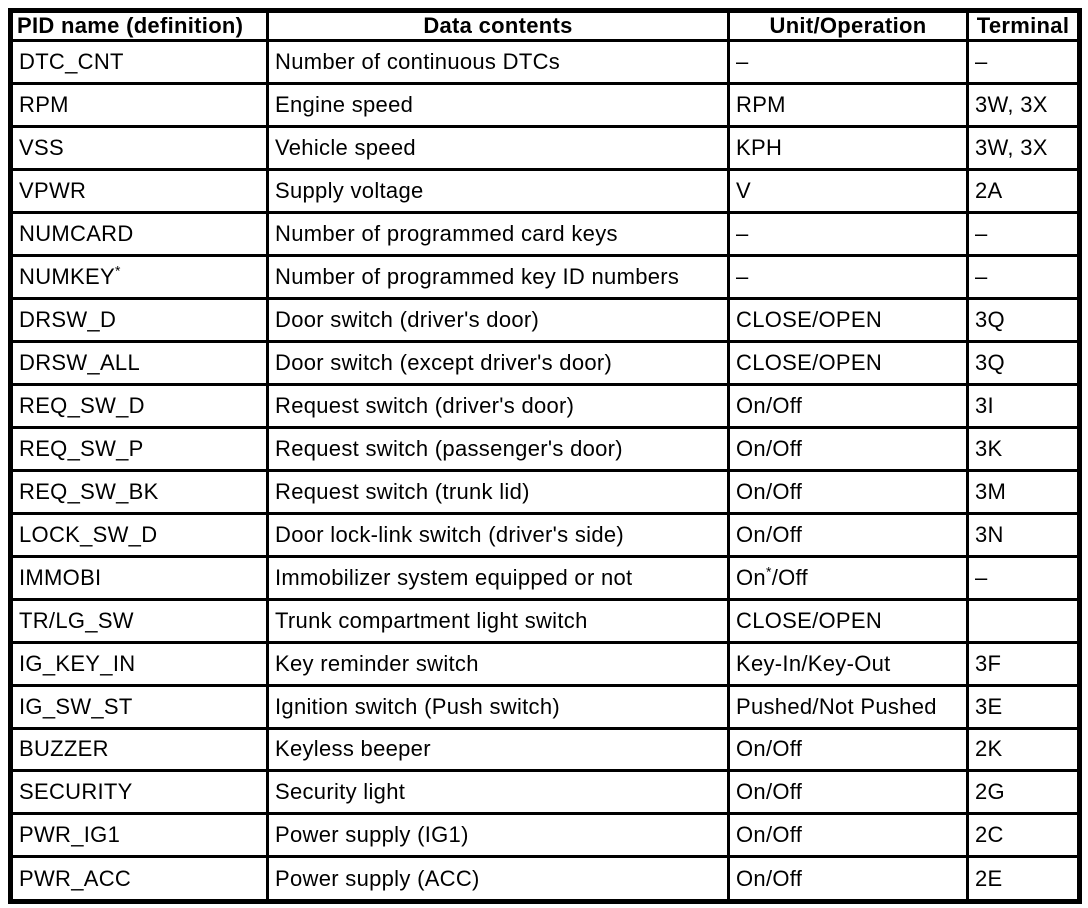 Image resolution: width=1088 pixels, height=908 pixels. I want to click on data-contents-cell: Request switch (passenger's door), so click(498, 448).